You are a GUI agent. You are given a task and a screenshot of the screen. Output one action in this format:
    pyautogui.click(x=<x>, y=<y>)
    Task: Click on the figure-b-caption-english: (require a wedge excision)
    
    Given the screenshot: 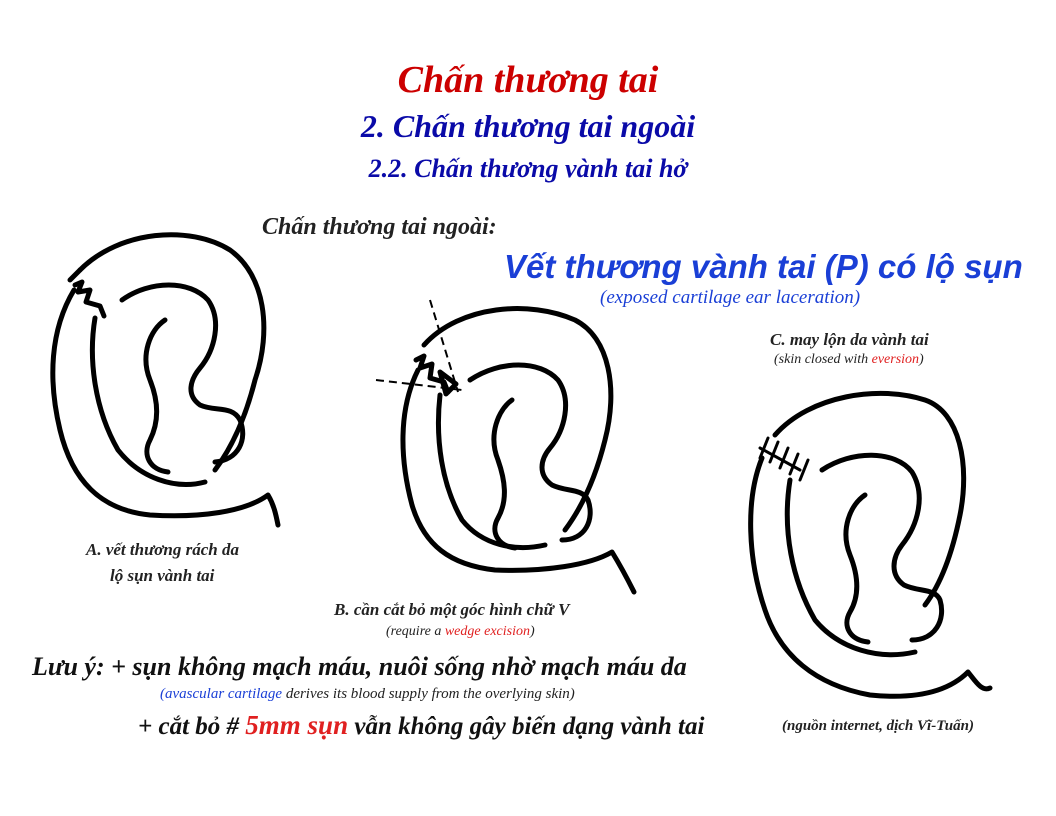 What is the action you would take?
    pyautogui.click(x=460, y=632)
    